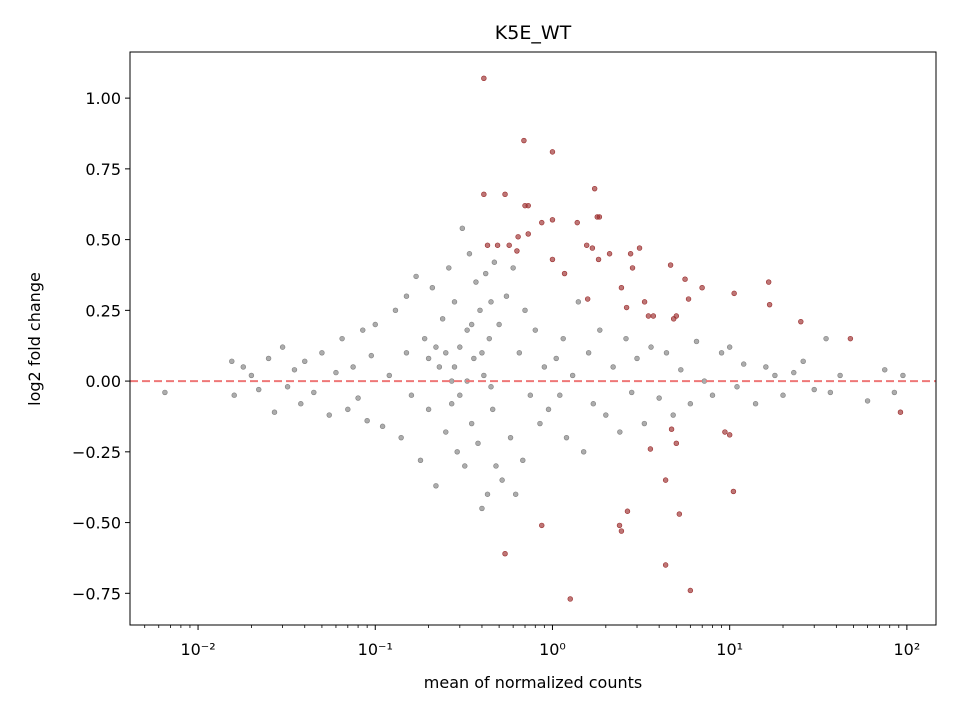 Image resolution: width=960 pixels, height=720 pixels. What do you see at coordinates (103, 381) in the screenshot?
I see `y-tick-label: 0.00` at bounding box center [103, 381].